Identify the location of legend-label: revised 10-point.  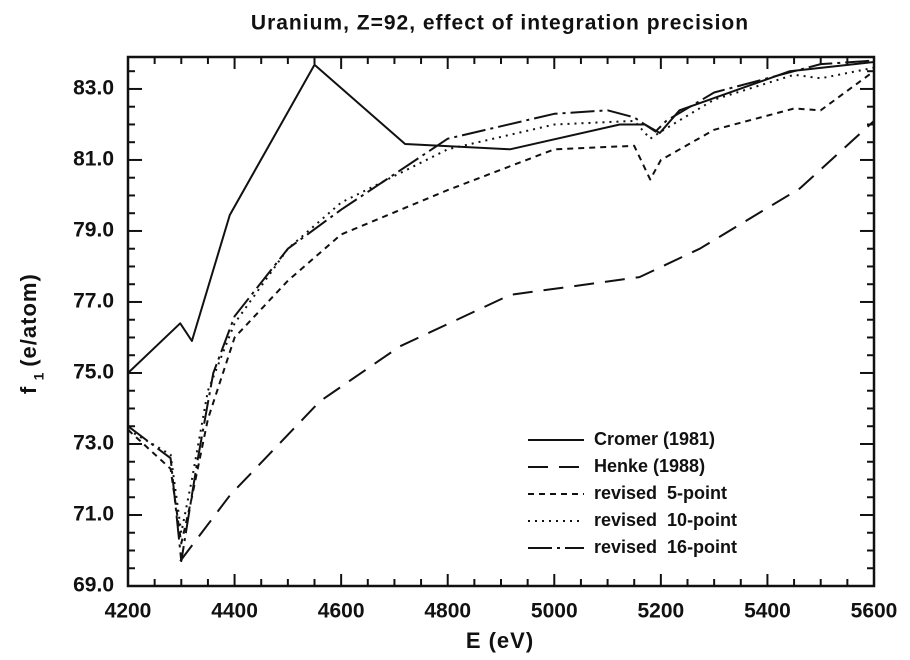
(665, 520).